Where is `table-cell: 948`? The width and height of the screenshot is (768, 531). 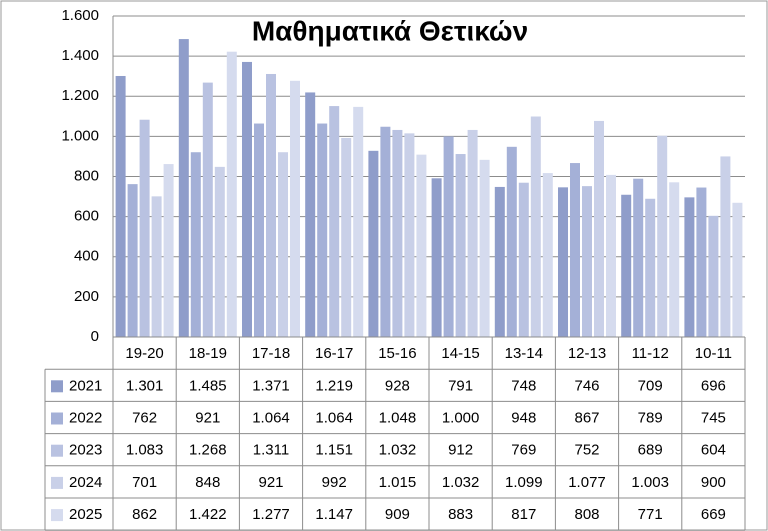 table-cell: 948 is located at coordinates (523, 417).